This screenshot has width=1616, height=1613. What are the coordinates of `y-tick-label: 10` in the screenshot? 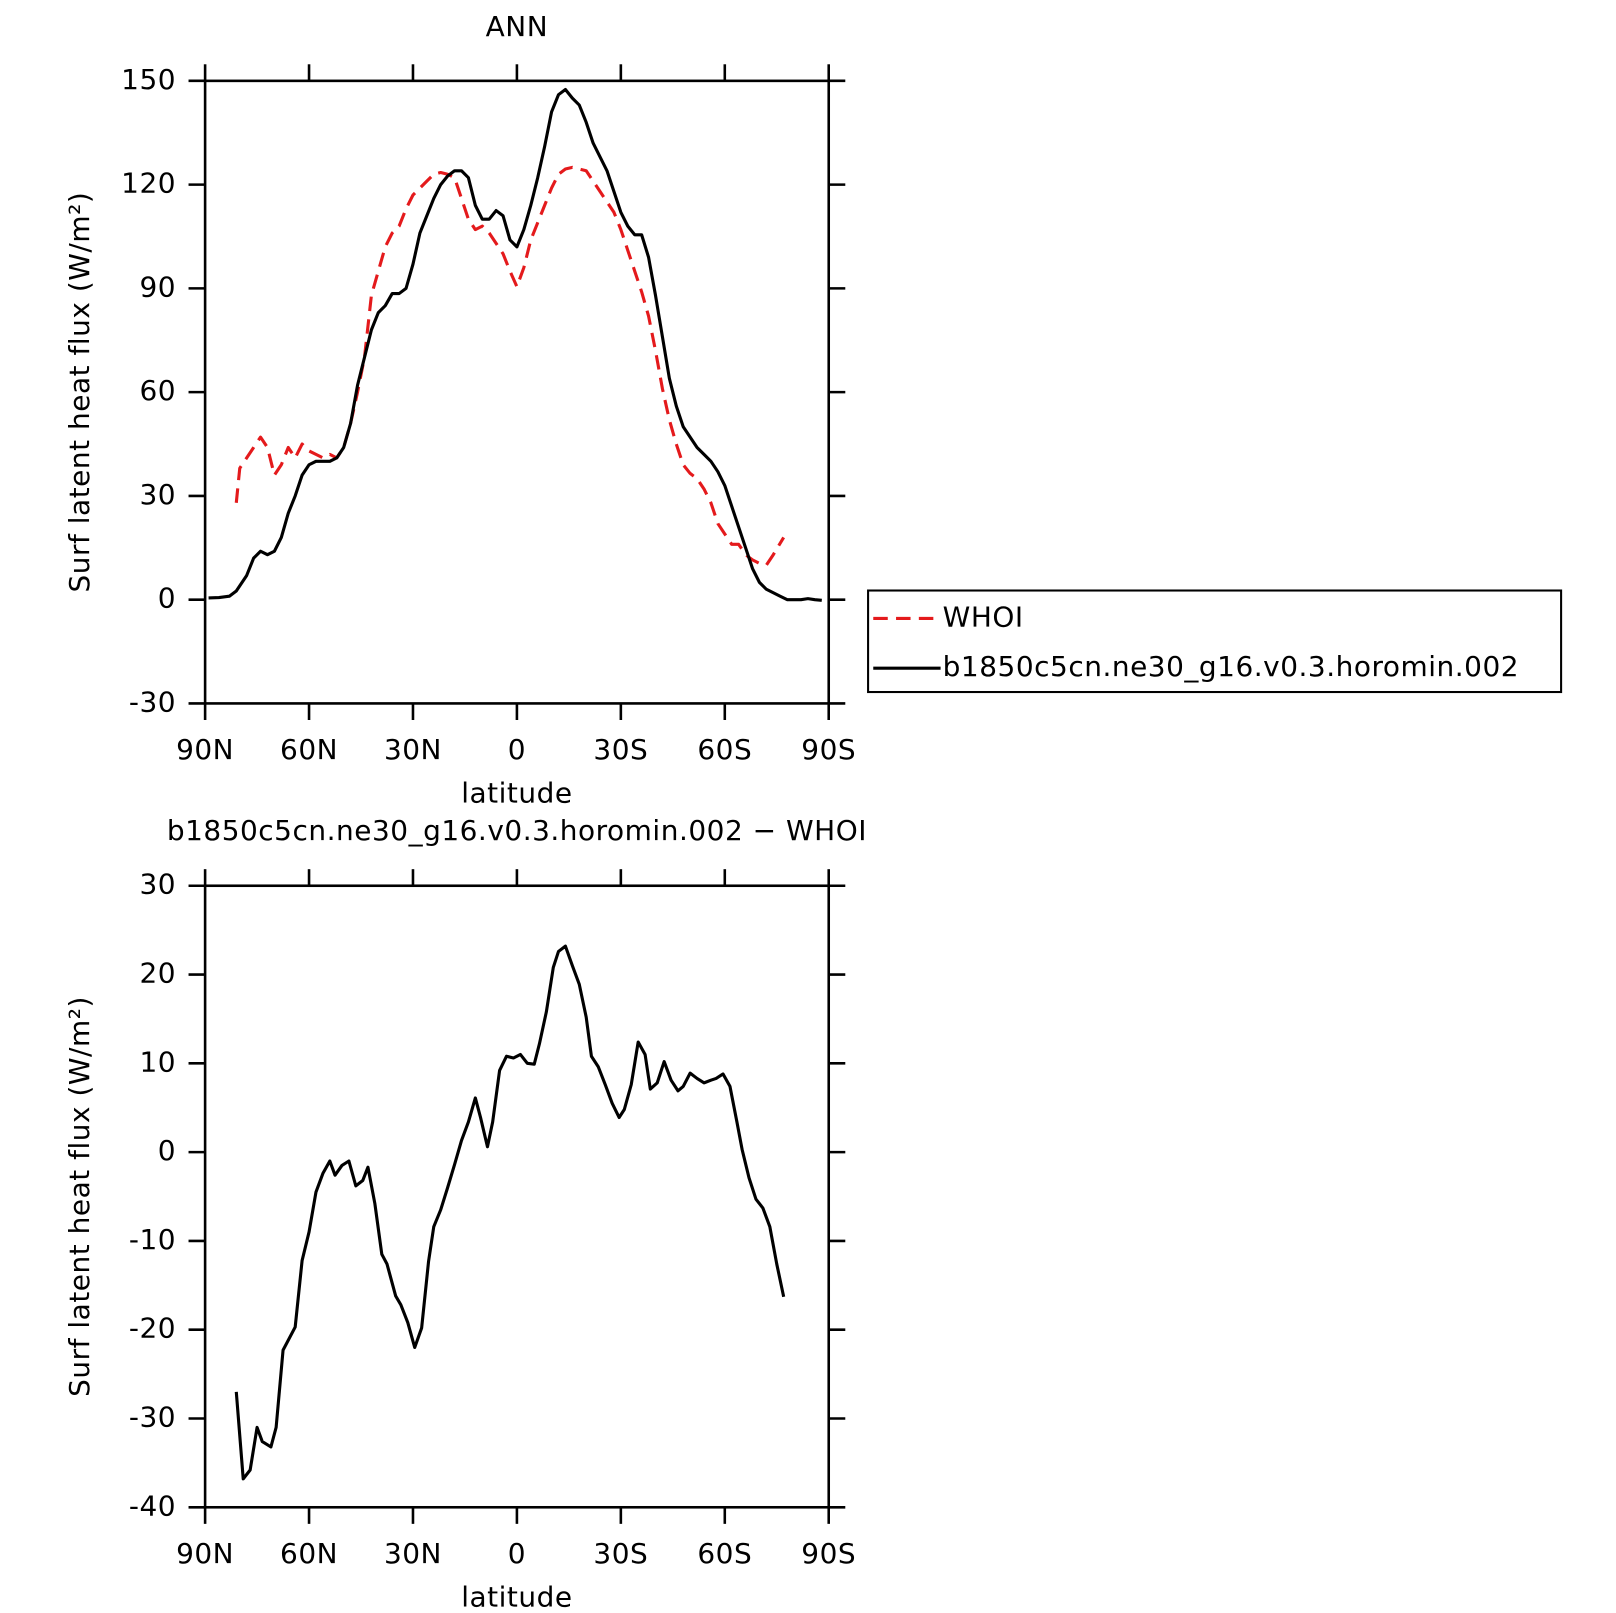 It's located at (157, 1061).